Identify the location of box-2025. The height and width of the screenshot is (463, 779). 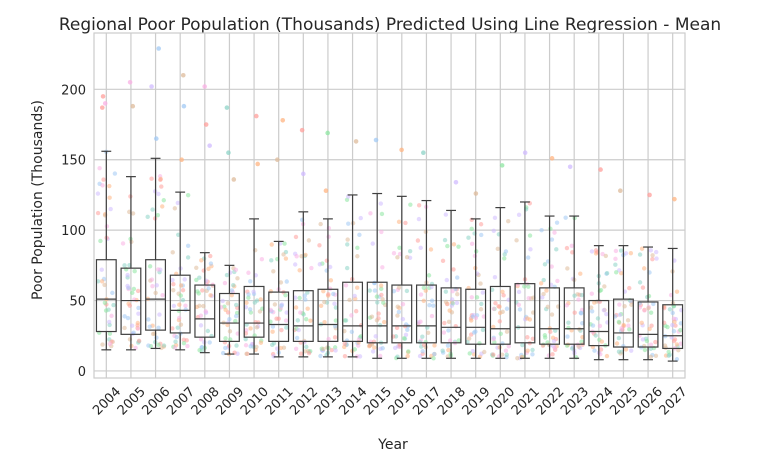
(623, 303).